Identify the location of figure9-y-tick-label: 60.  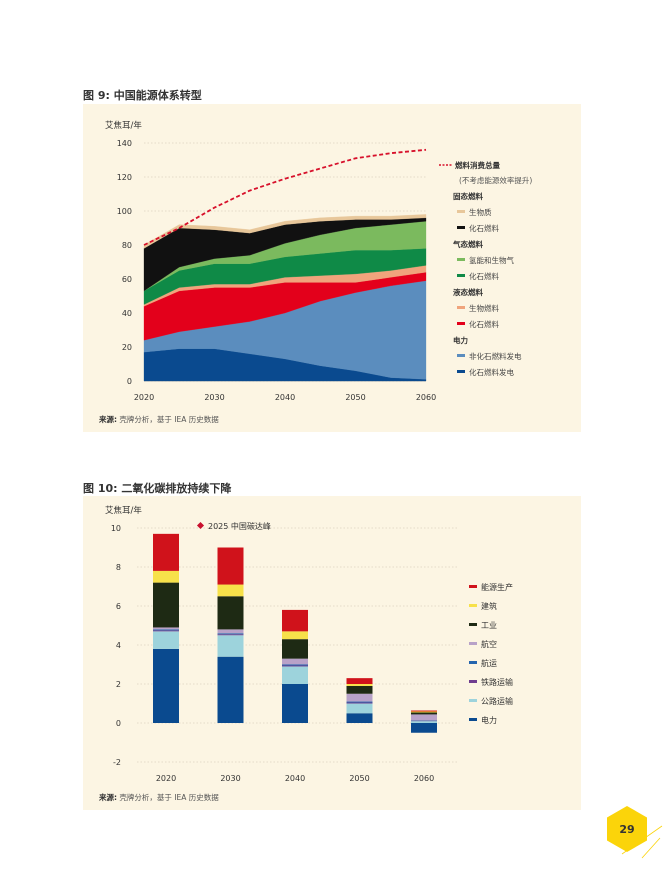
(127, 279).